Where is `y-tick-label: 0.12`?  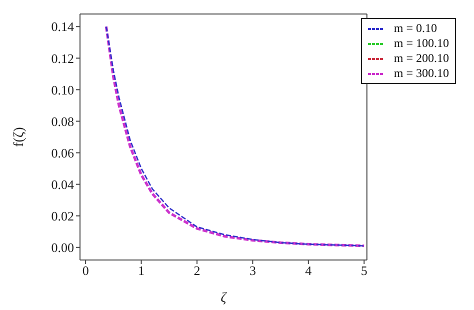 y-tick-label: 0.12 is located at coordinates (62, 58).